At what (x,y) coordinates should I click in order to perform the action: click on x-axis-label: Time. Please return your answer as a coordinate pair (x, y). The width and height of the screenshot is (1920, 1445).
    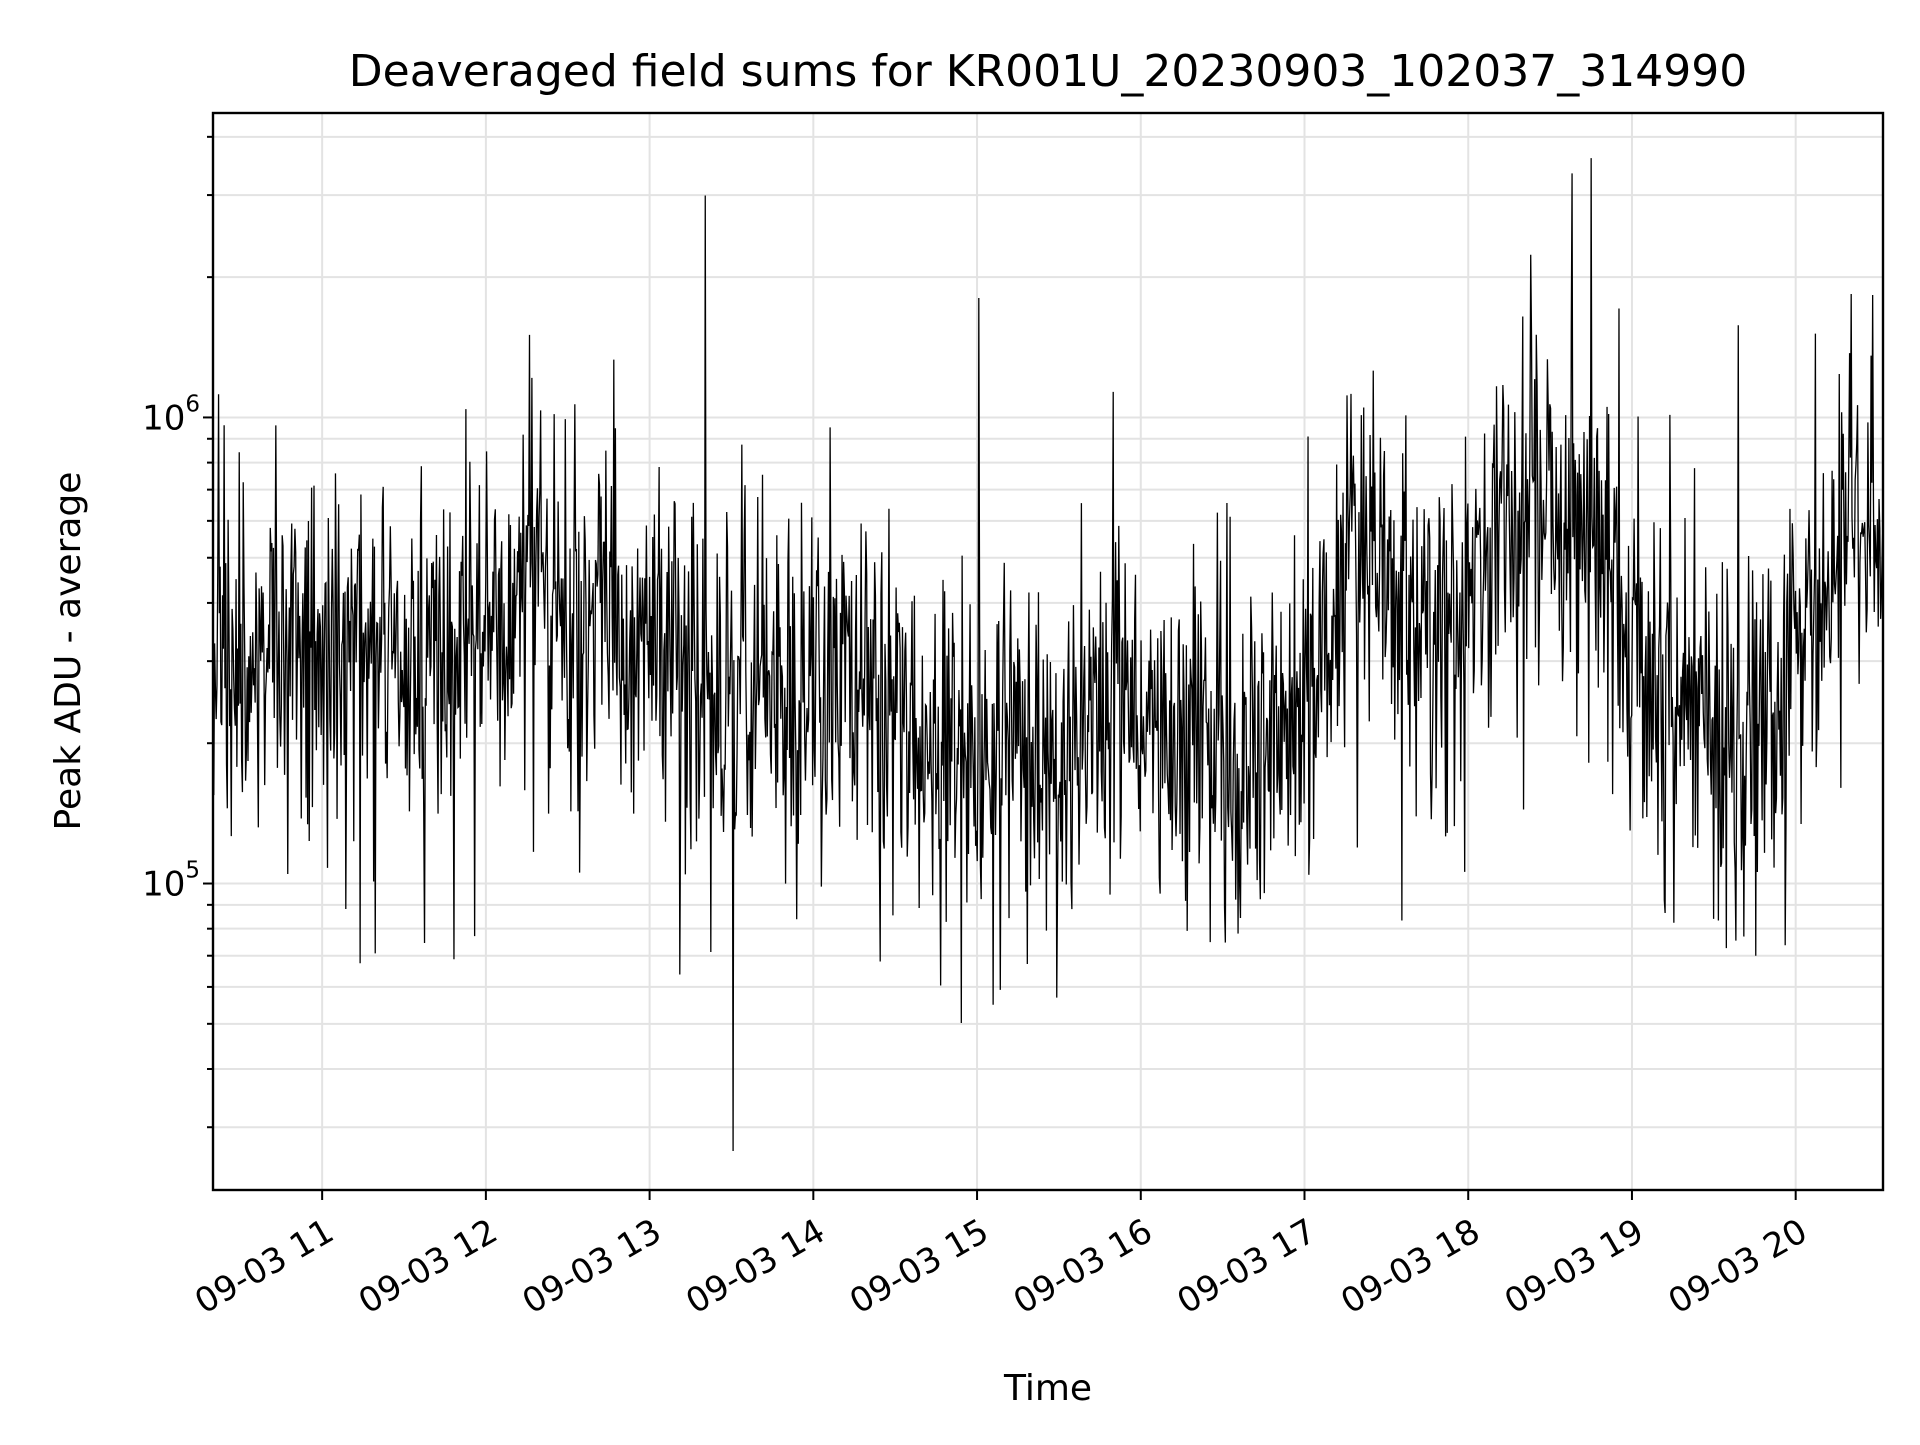
    Looking at the image, I should click on (1047, 1388).